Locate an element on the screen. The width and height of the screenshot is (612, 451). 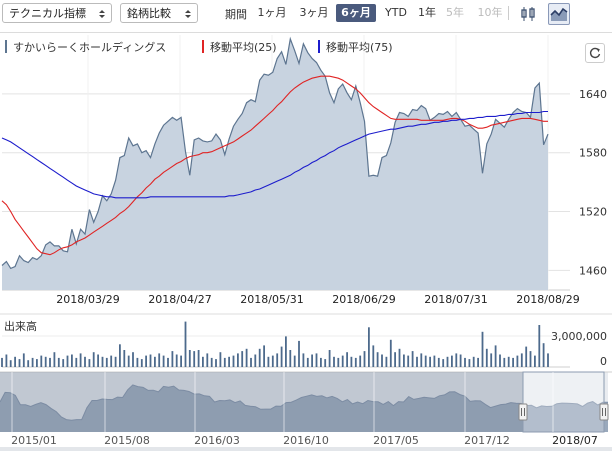
legend-label: すかいらーくホールディングス is located at coordinates (89, 47).